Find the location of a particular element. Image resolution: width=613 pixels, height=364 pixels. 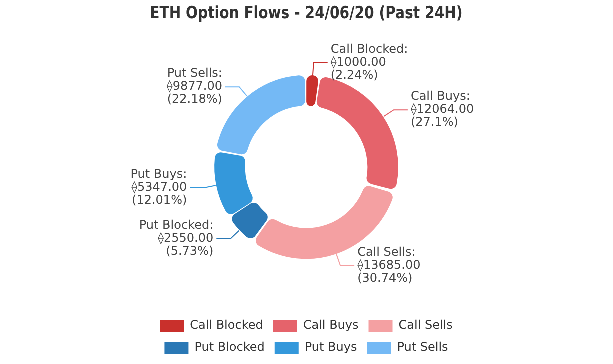

data-label: Call Sells: ⟠13685.00 (30.74%) is located at coordinates (389, 265).